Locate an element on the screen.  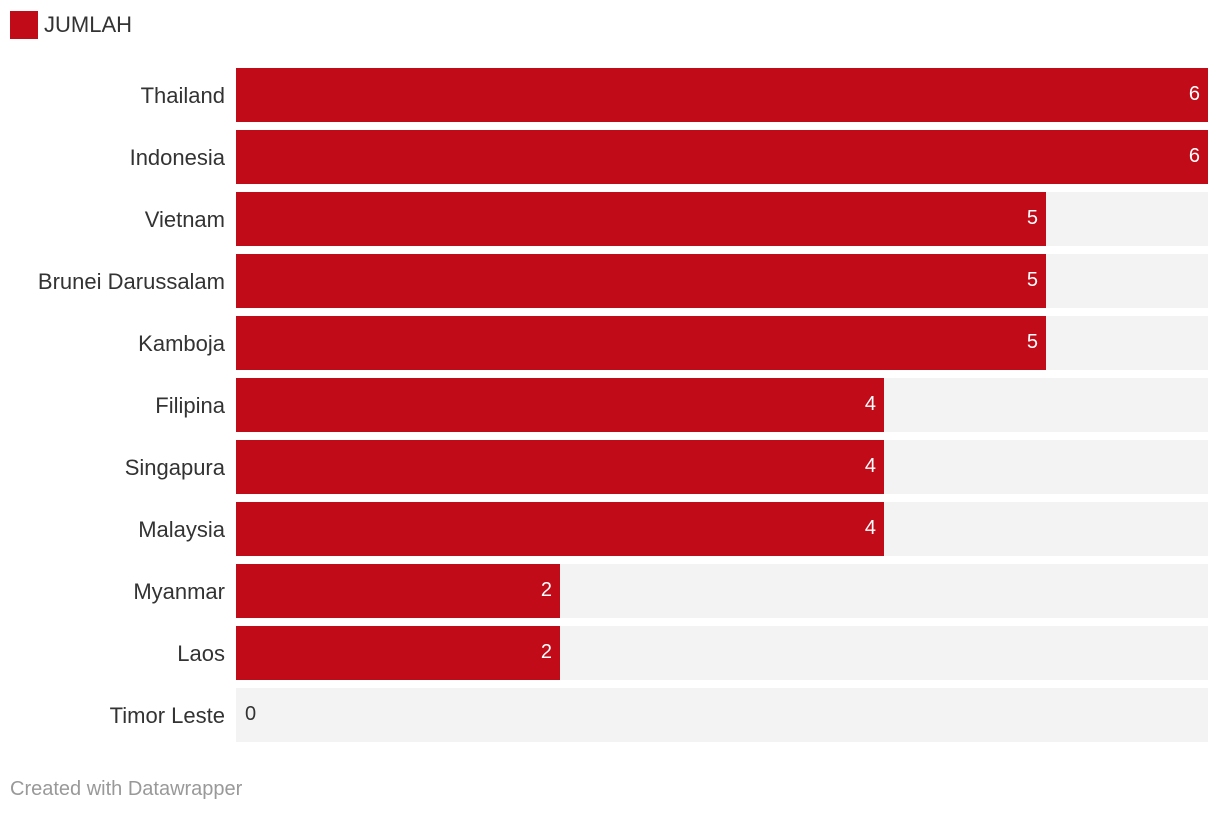
legend-swatch is located at coordinates (24, 25).